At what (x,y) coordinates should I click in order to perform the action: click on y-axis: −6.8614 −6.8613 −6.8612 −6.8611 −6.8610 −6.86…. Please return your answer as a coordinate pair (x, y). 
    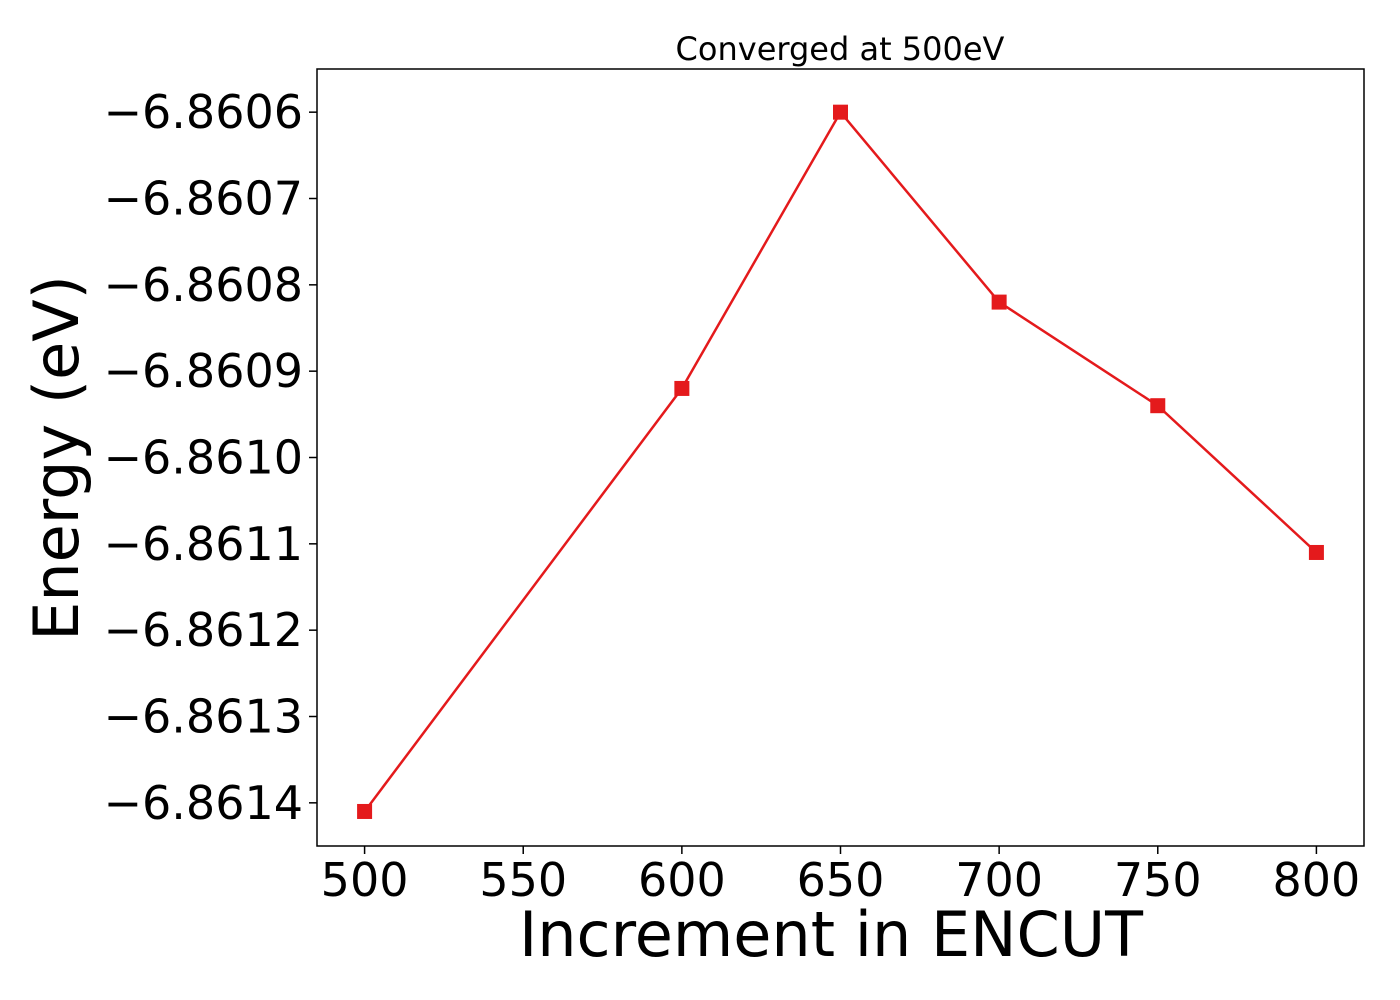
    Looking at the image, I should click on (210, 457).